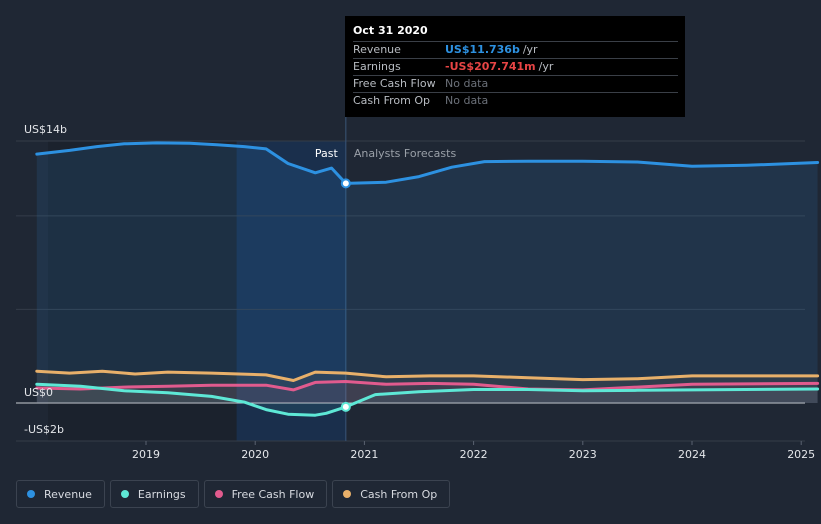 The width and height of the screenshot is (821, 524). I want to click on x-tick-label: 2022, so click(474, 454).